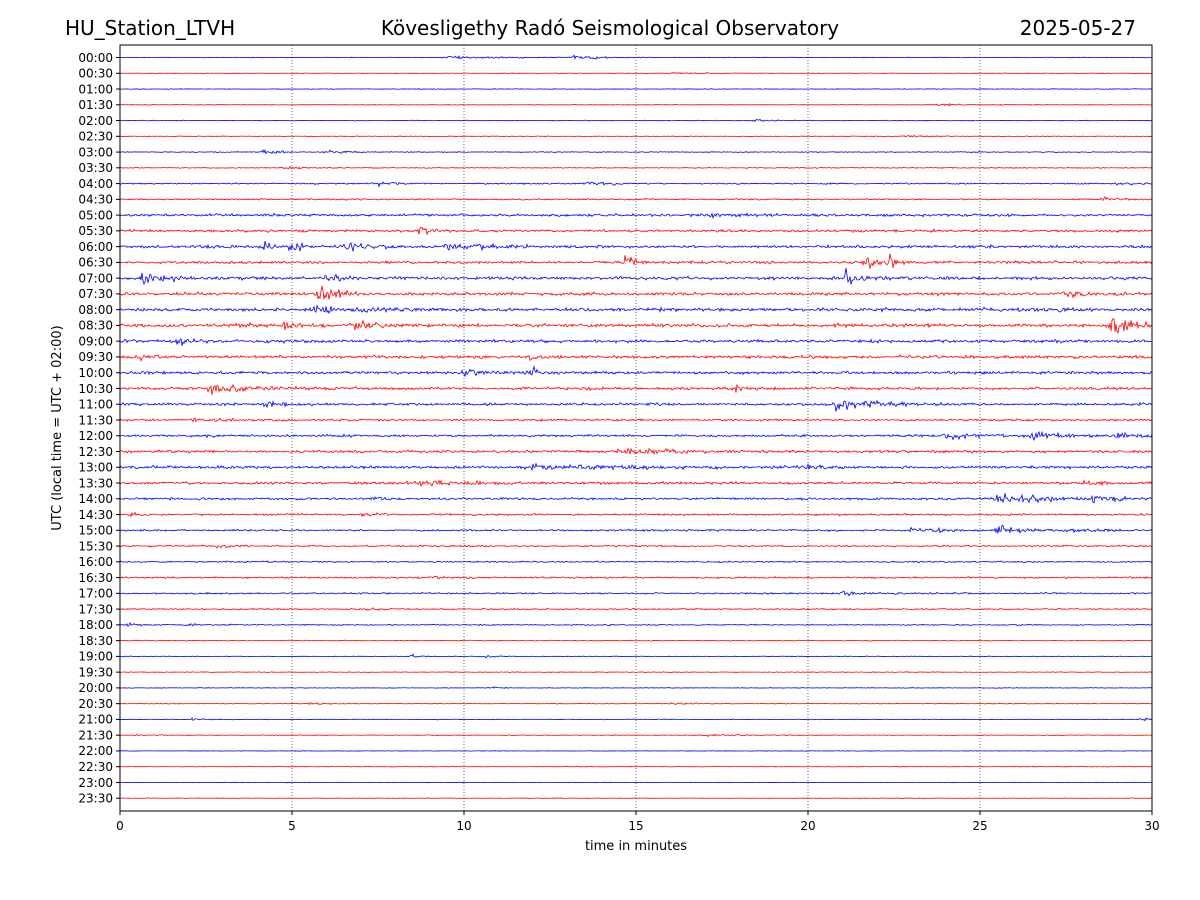  I want to click on trace-time-label: 10:00, so click(95, 373).